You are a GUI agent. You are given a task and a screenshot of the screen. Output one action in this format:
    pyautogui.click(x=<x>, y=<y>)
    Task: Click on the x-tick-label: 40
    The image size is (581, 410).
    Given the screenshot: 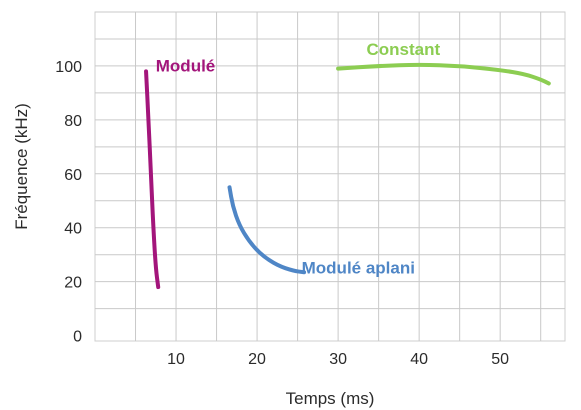 What is the action you would take?
    pyautogui.click(x=419, y=359)
    